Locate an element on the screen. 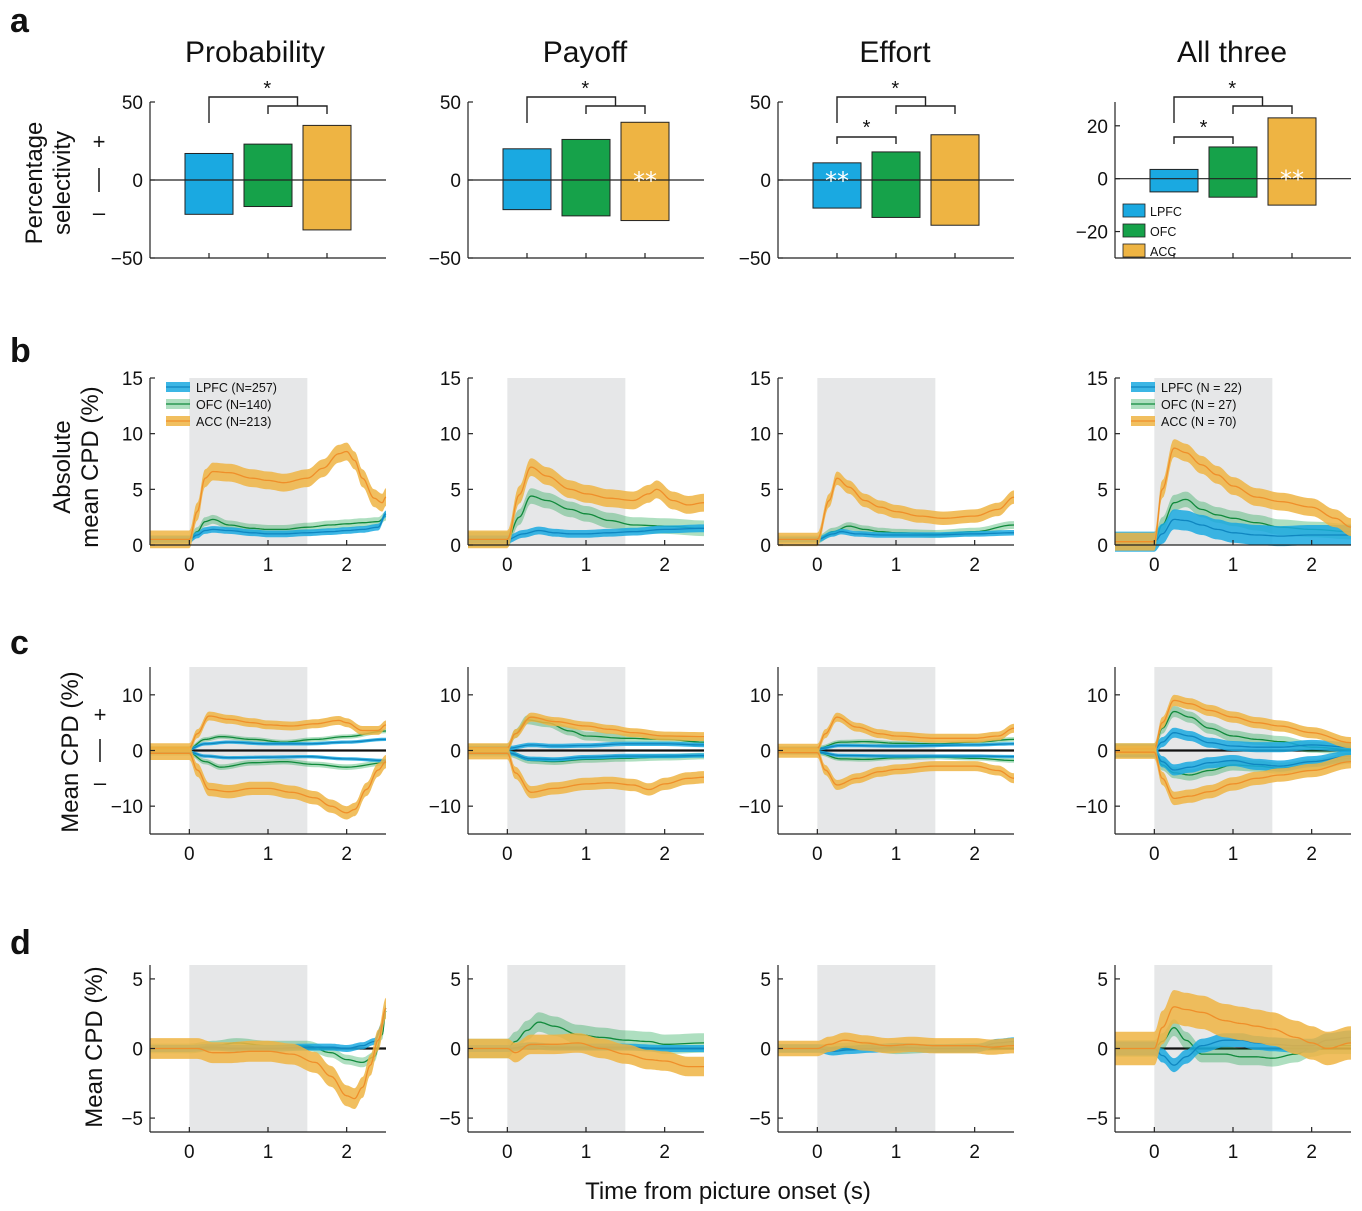  timecourse-d-effort: 5 0 −5 0 1 2 is located at coordinates (882, 1064).